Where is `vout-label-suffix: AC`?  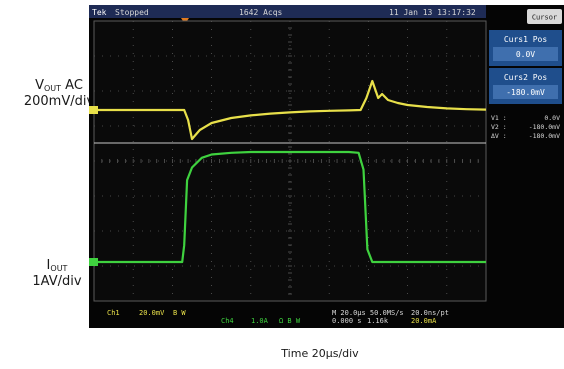 vout-label-suffix: AC is located at coordinates (72, 85).